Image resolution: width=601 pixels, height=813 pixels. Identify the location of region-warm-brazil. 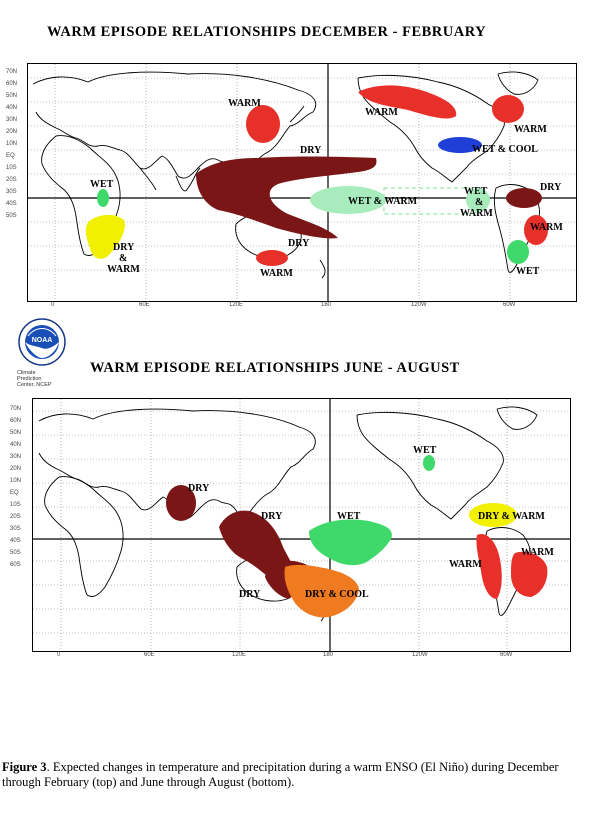
(536, 230).